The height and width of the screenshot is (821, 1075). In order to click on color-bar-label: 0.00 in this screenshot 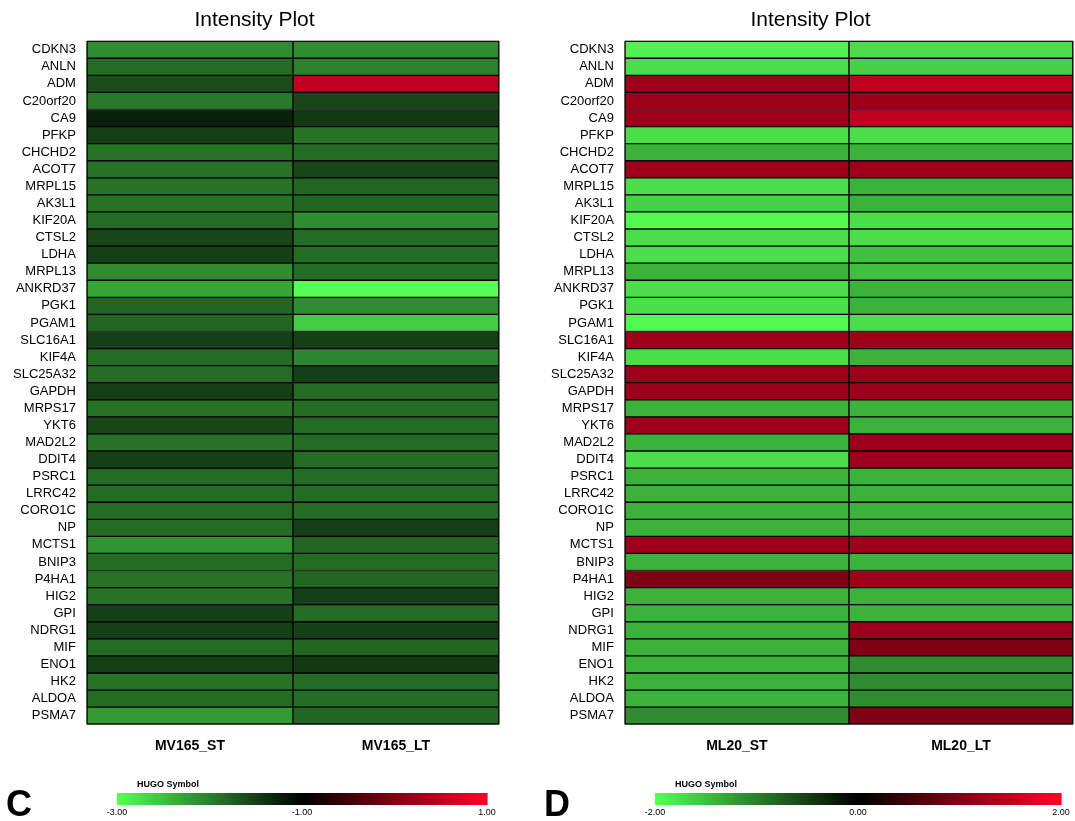, I will do `click(858, 812)`.